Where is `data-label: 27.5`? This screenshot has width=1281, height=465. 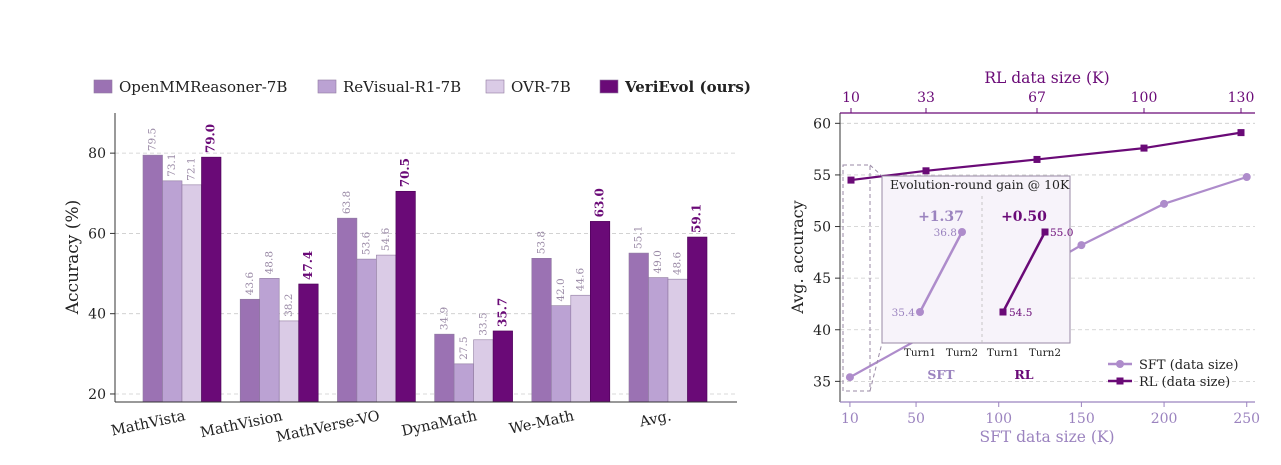
data-label: 27.5 is located at coordinates (464, 347).